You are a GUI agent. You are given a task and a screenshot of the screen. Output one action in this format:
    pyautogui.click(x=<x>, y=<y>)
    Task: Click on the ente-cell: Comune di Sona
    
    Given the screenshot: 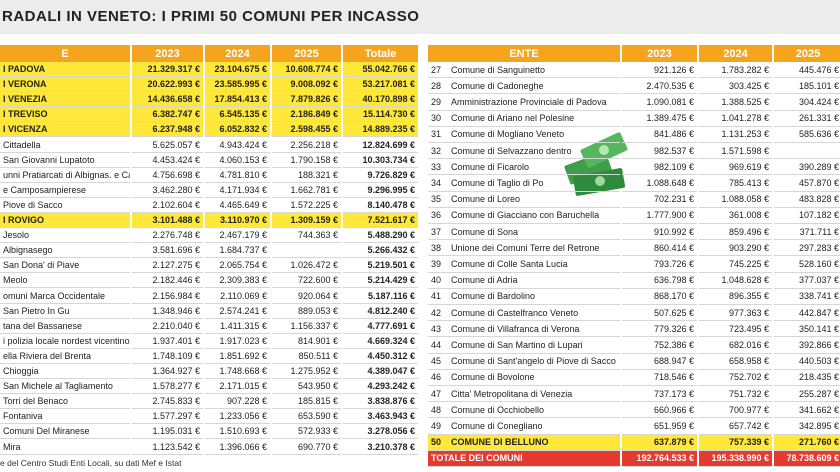 What is the action you would take?
    pyautogui.click(x=534, y=232)
    